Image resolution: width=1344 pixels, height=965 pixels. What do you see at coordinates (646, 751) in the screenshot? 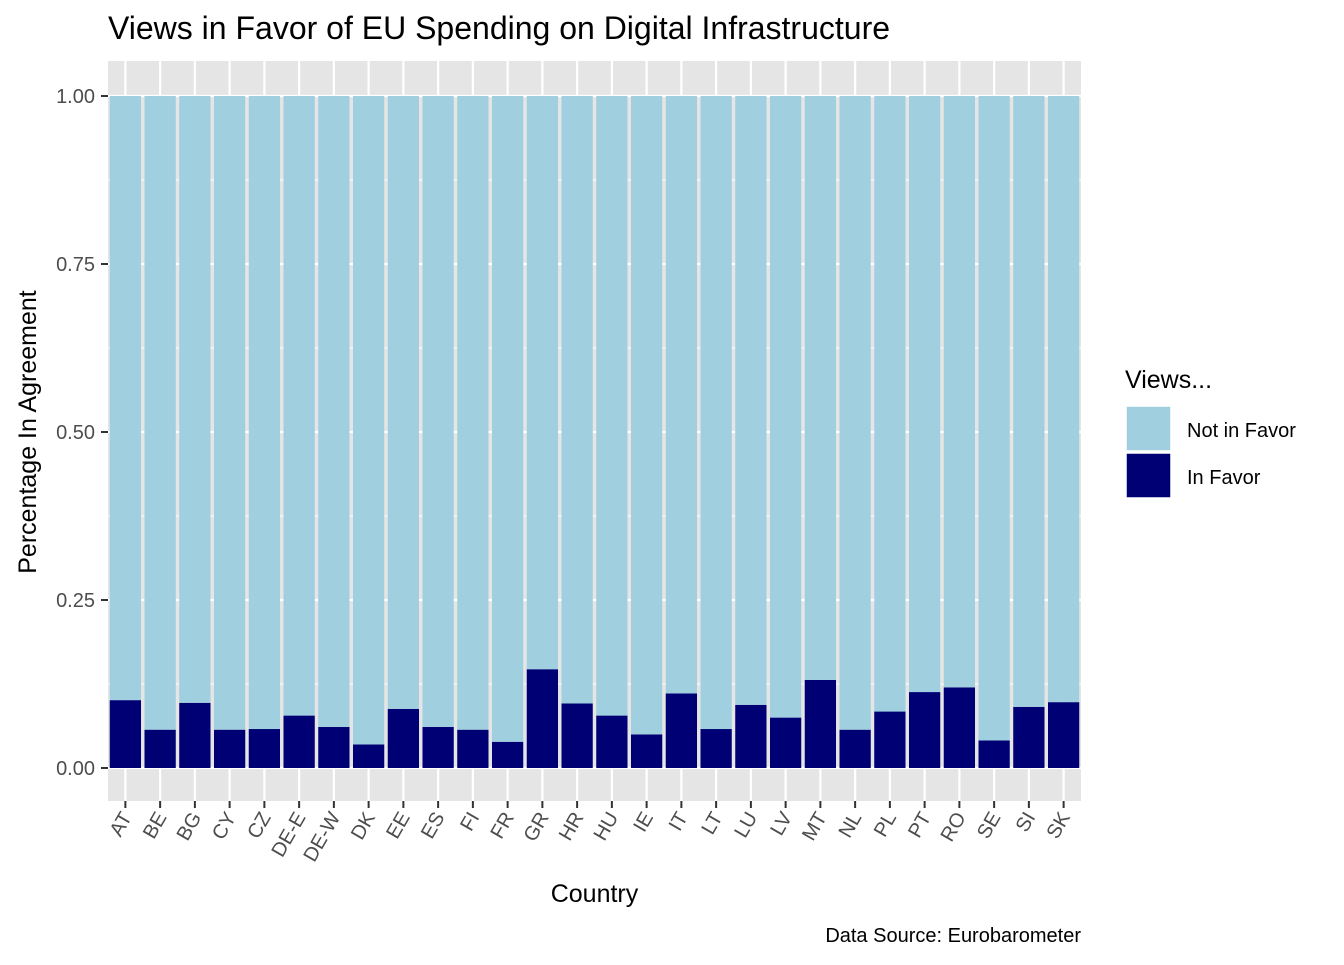
I see `bar-in-favor-ie` at bounding box center [646, 751].